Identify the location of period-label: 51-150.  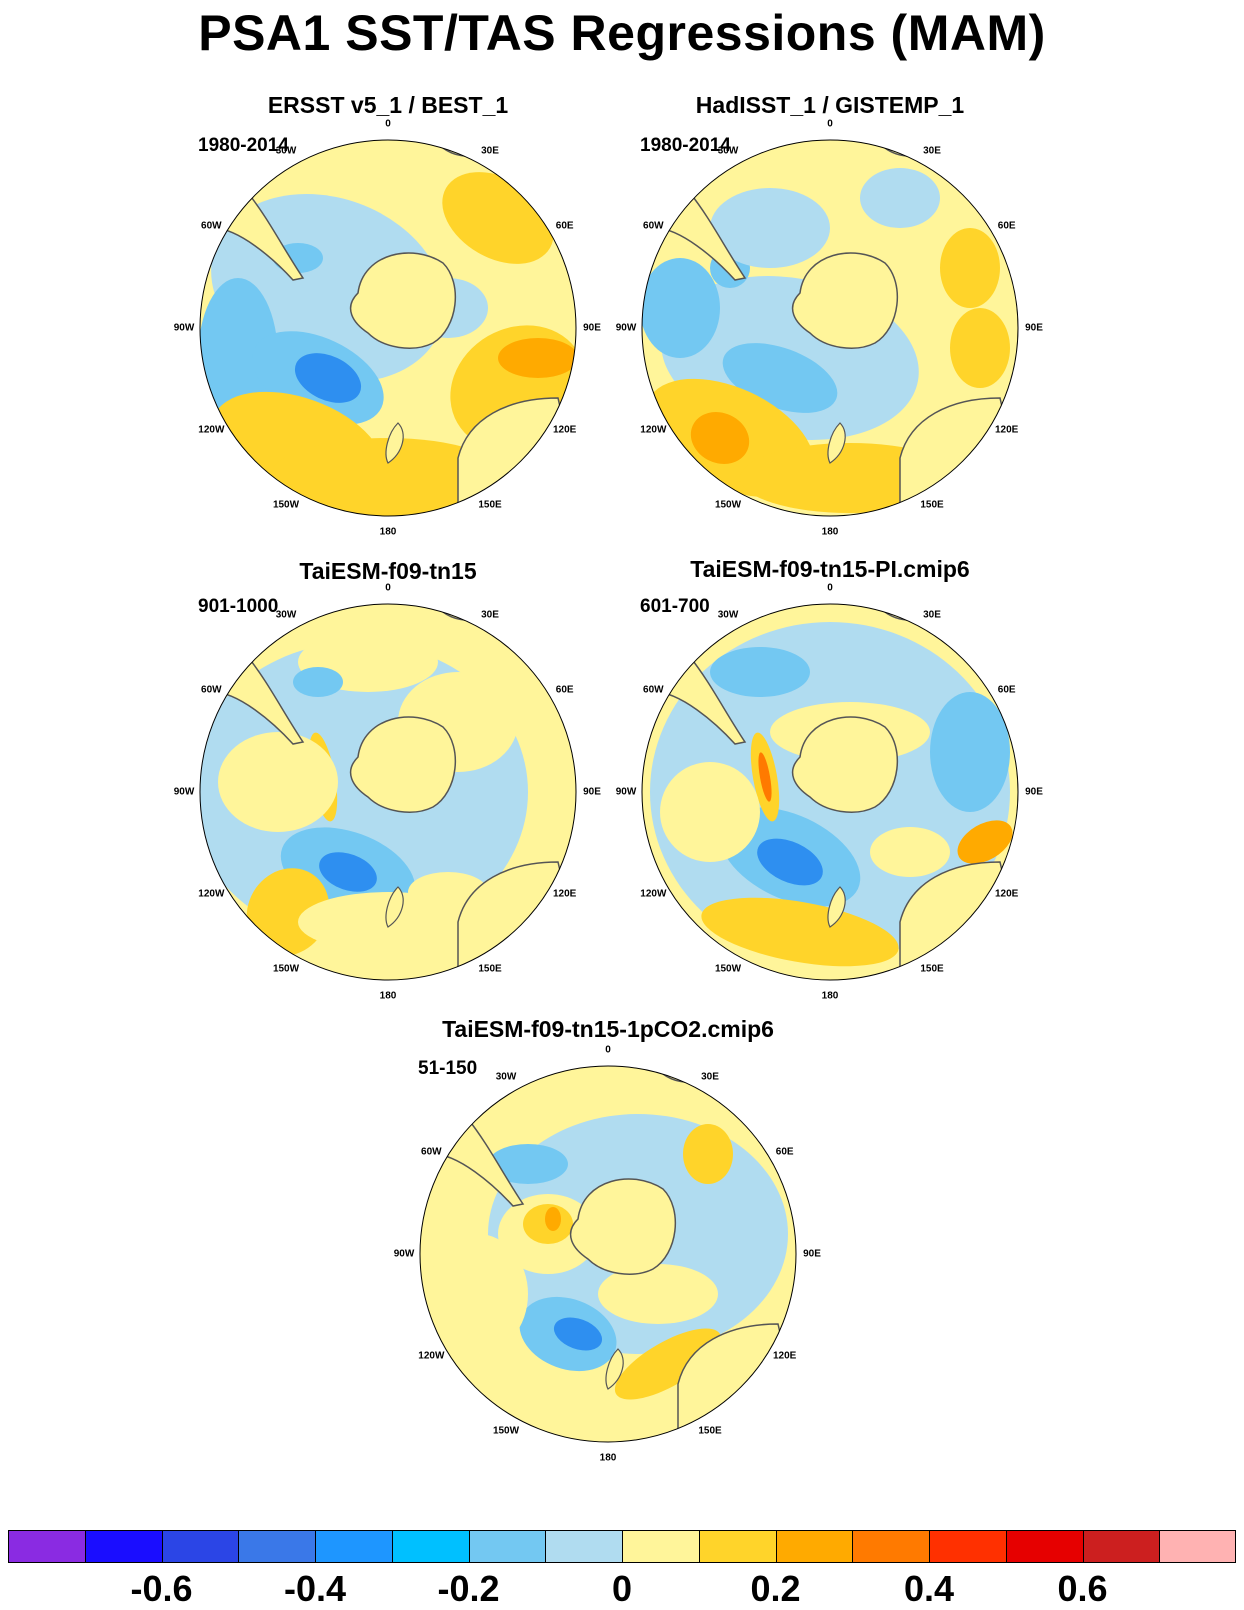
(448, 1068).